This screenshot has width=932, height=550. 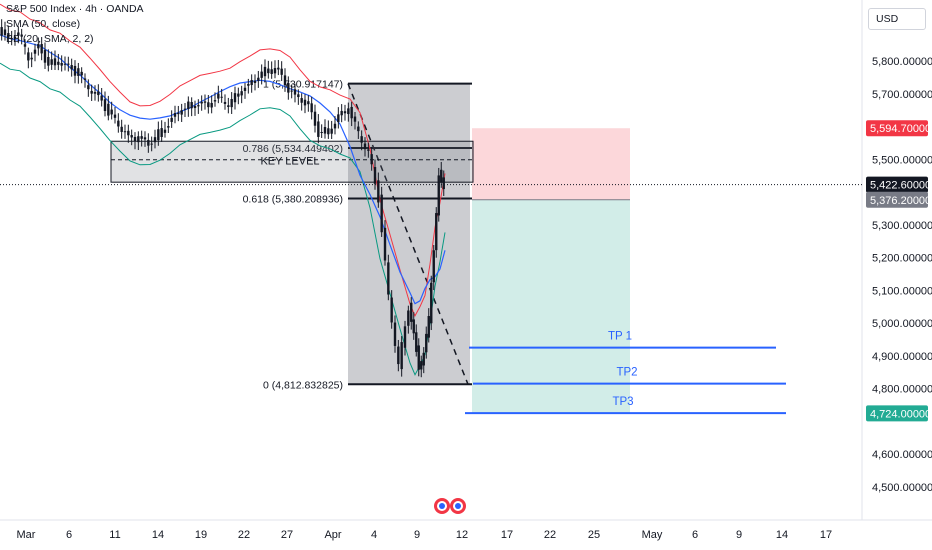 What do you see at coordinates (75, 9) in the screenshot?
I see `symbol-title: S&P 500 Index · 4h · OANDA` at bounding box center [75, 9].